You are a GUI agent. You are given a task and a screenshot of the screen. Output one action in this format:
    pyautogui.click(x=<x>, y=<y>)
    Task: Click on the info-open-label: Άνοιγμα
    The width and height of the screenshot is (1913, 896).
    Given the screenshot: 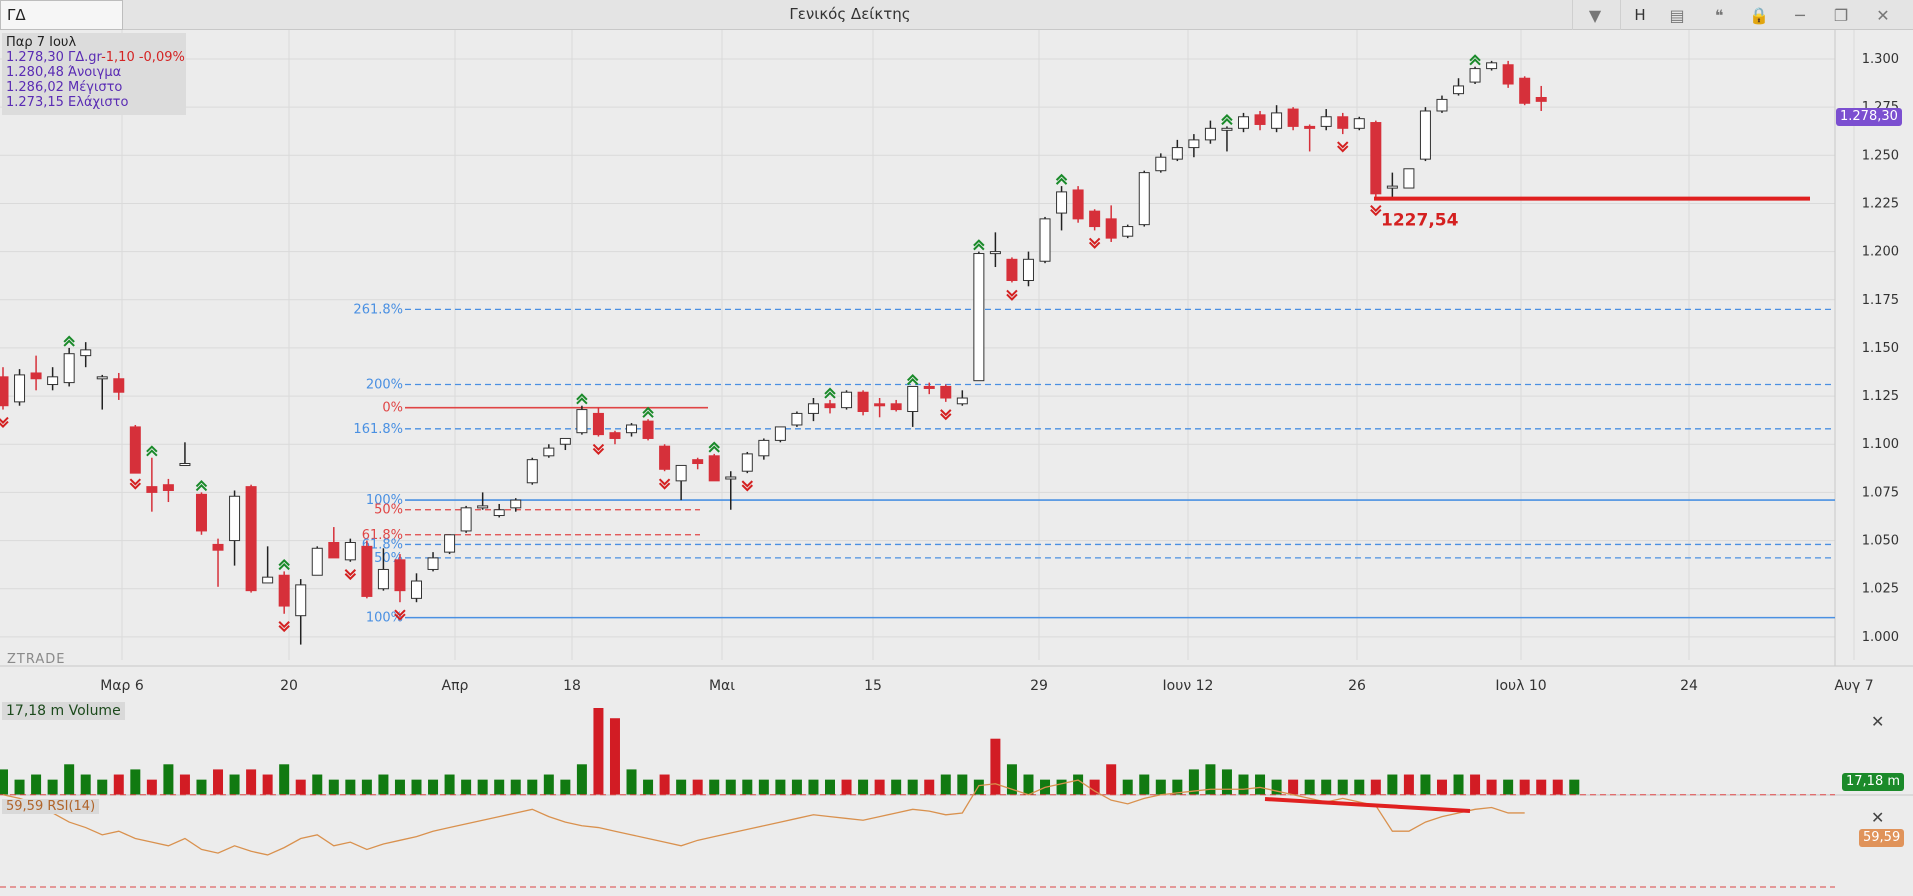 What is the action you would take?
    pyautogui.click(x=95, y=72)
    